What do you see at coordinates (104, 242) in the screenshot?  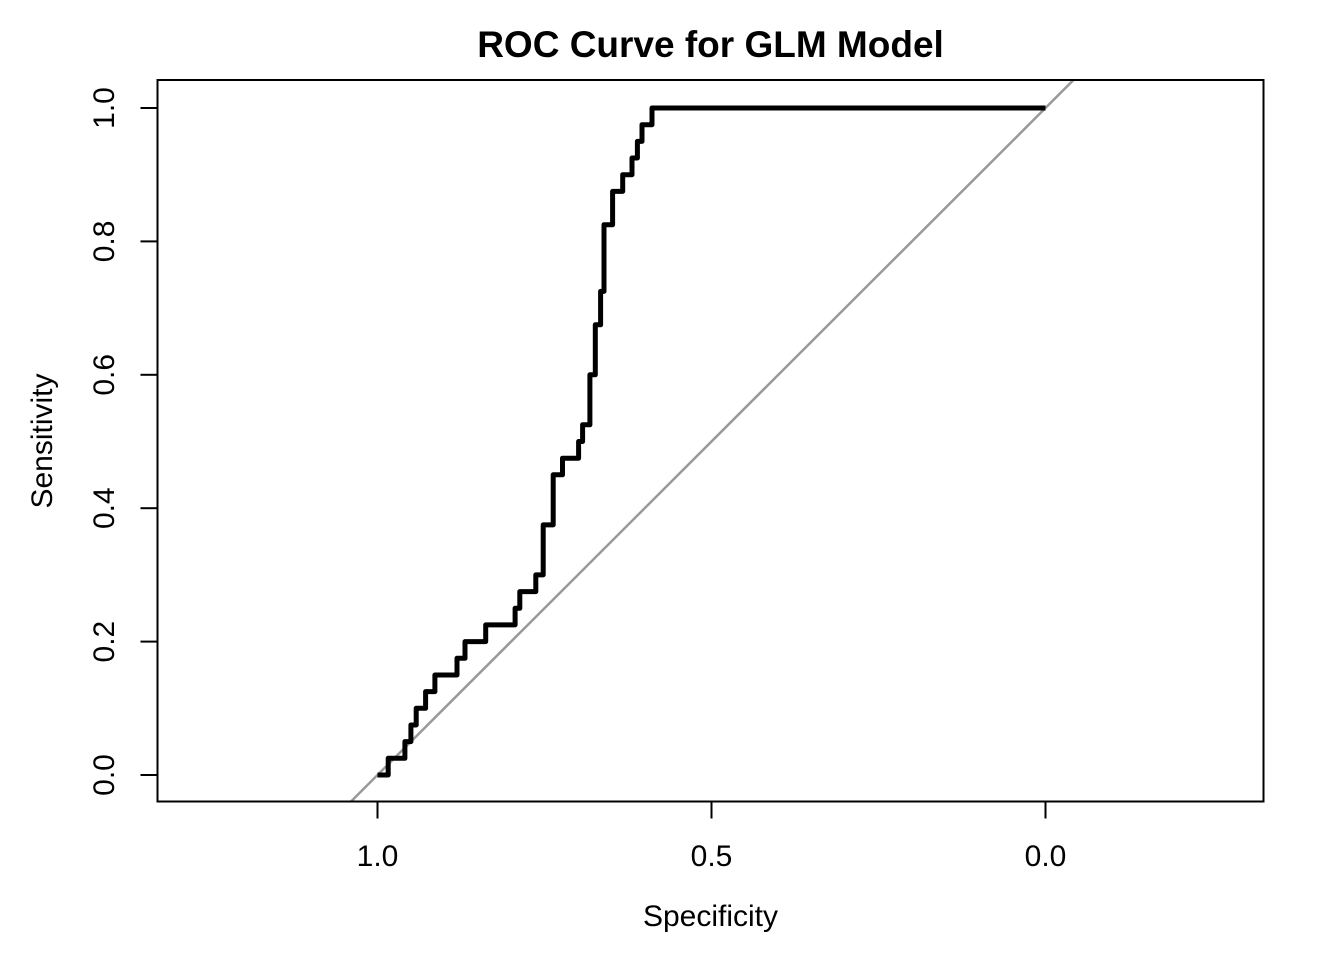 I see `y-tick-label: 0.8` at bounding box center [104, 242].